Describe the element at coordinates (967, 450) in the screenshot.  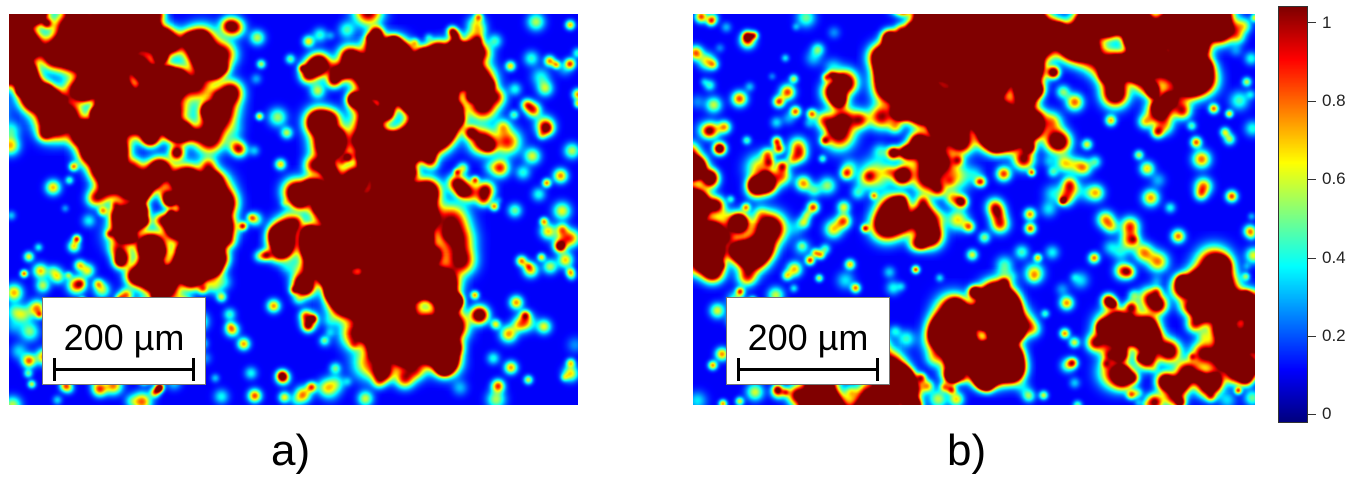
I see `panel-label-b: b)` at that location.